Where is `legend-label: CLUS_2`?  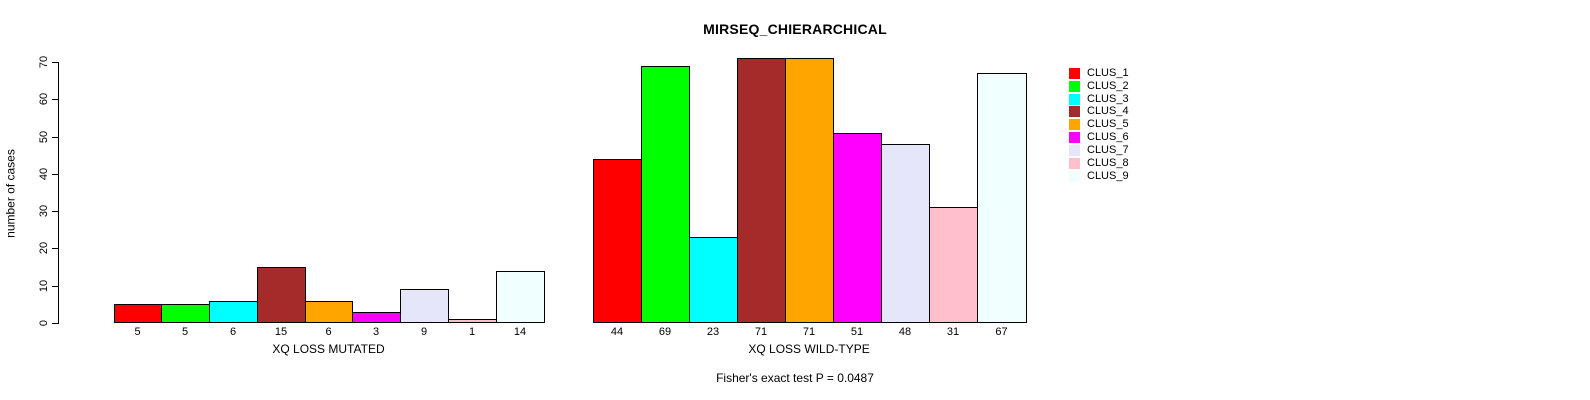 legend-label: CLUS_2 is located at coordinates (1108, 85).